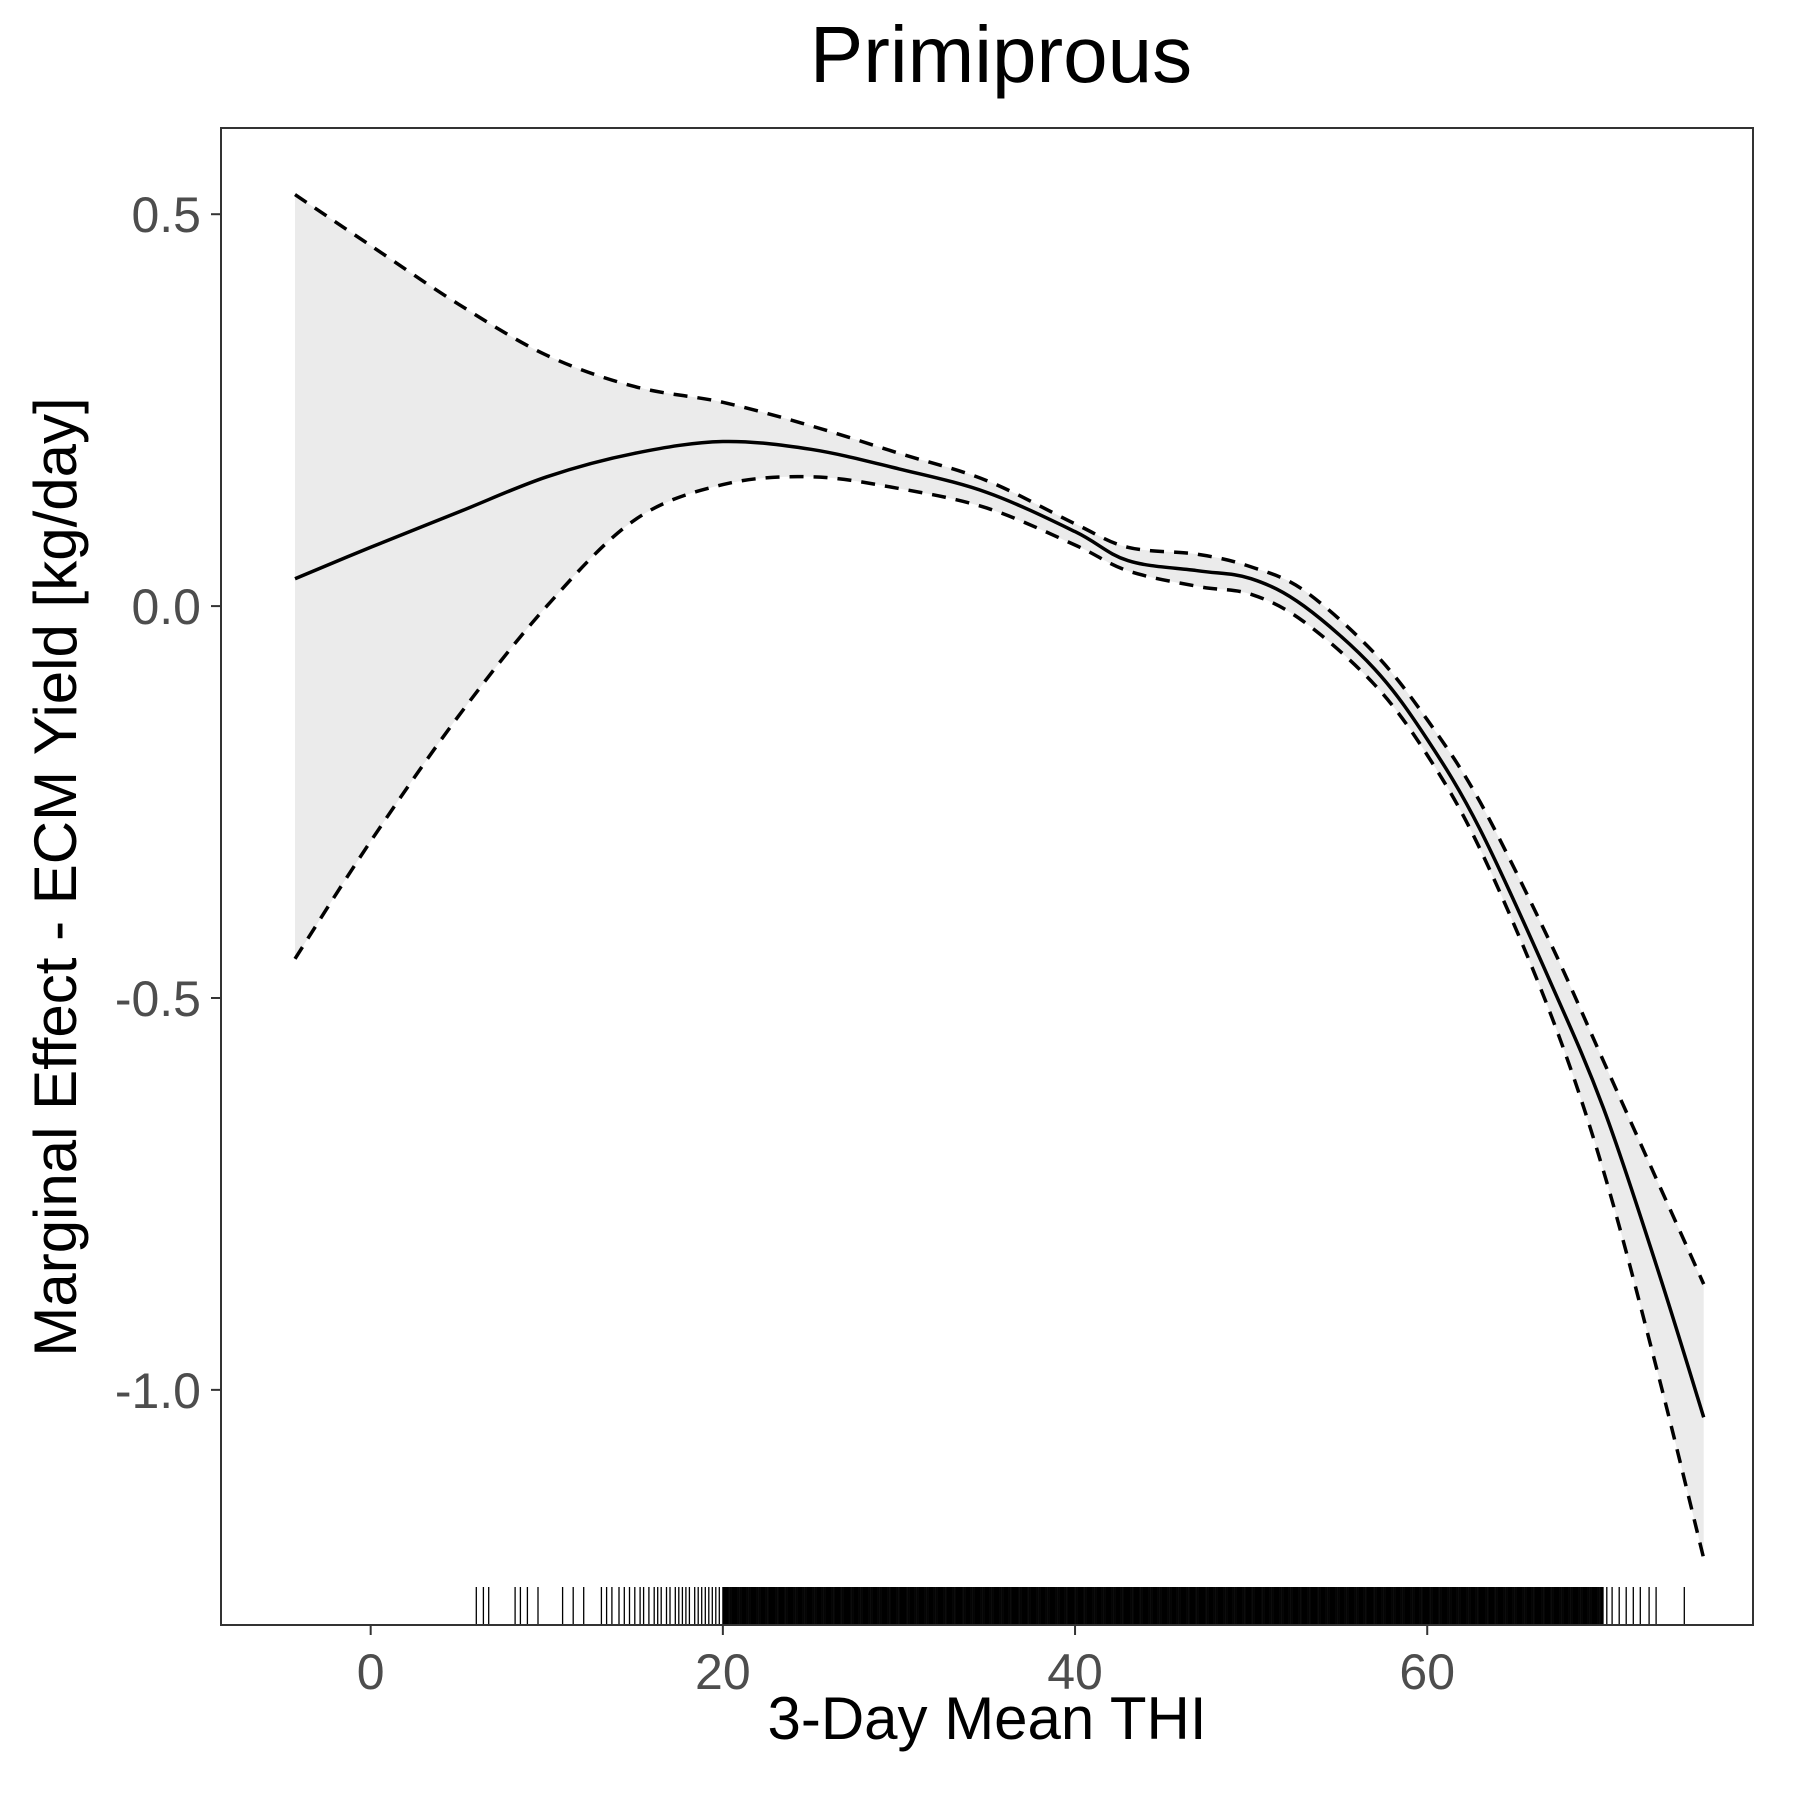 This screenshot has height=1800, width=1800. Describe the element at coordinates (371, 1672) in the screenshot. I see `x-tick-label: 0` at that location.